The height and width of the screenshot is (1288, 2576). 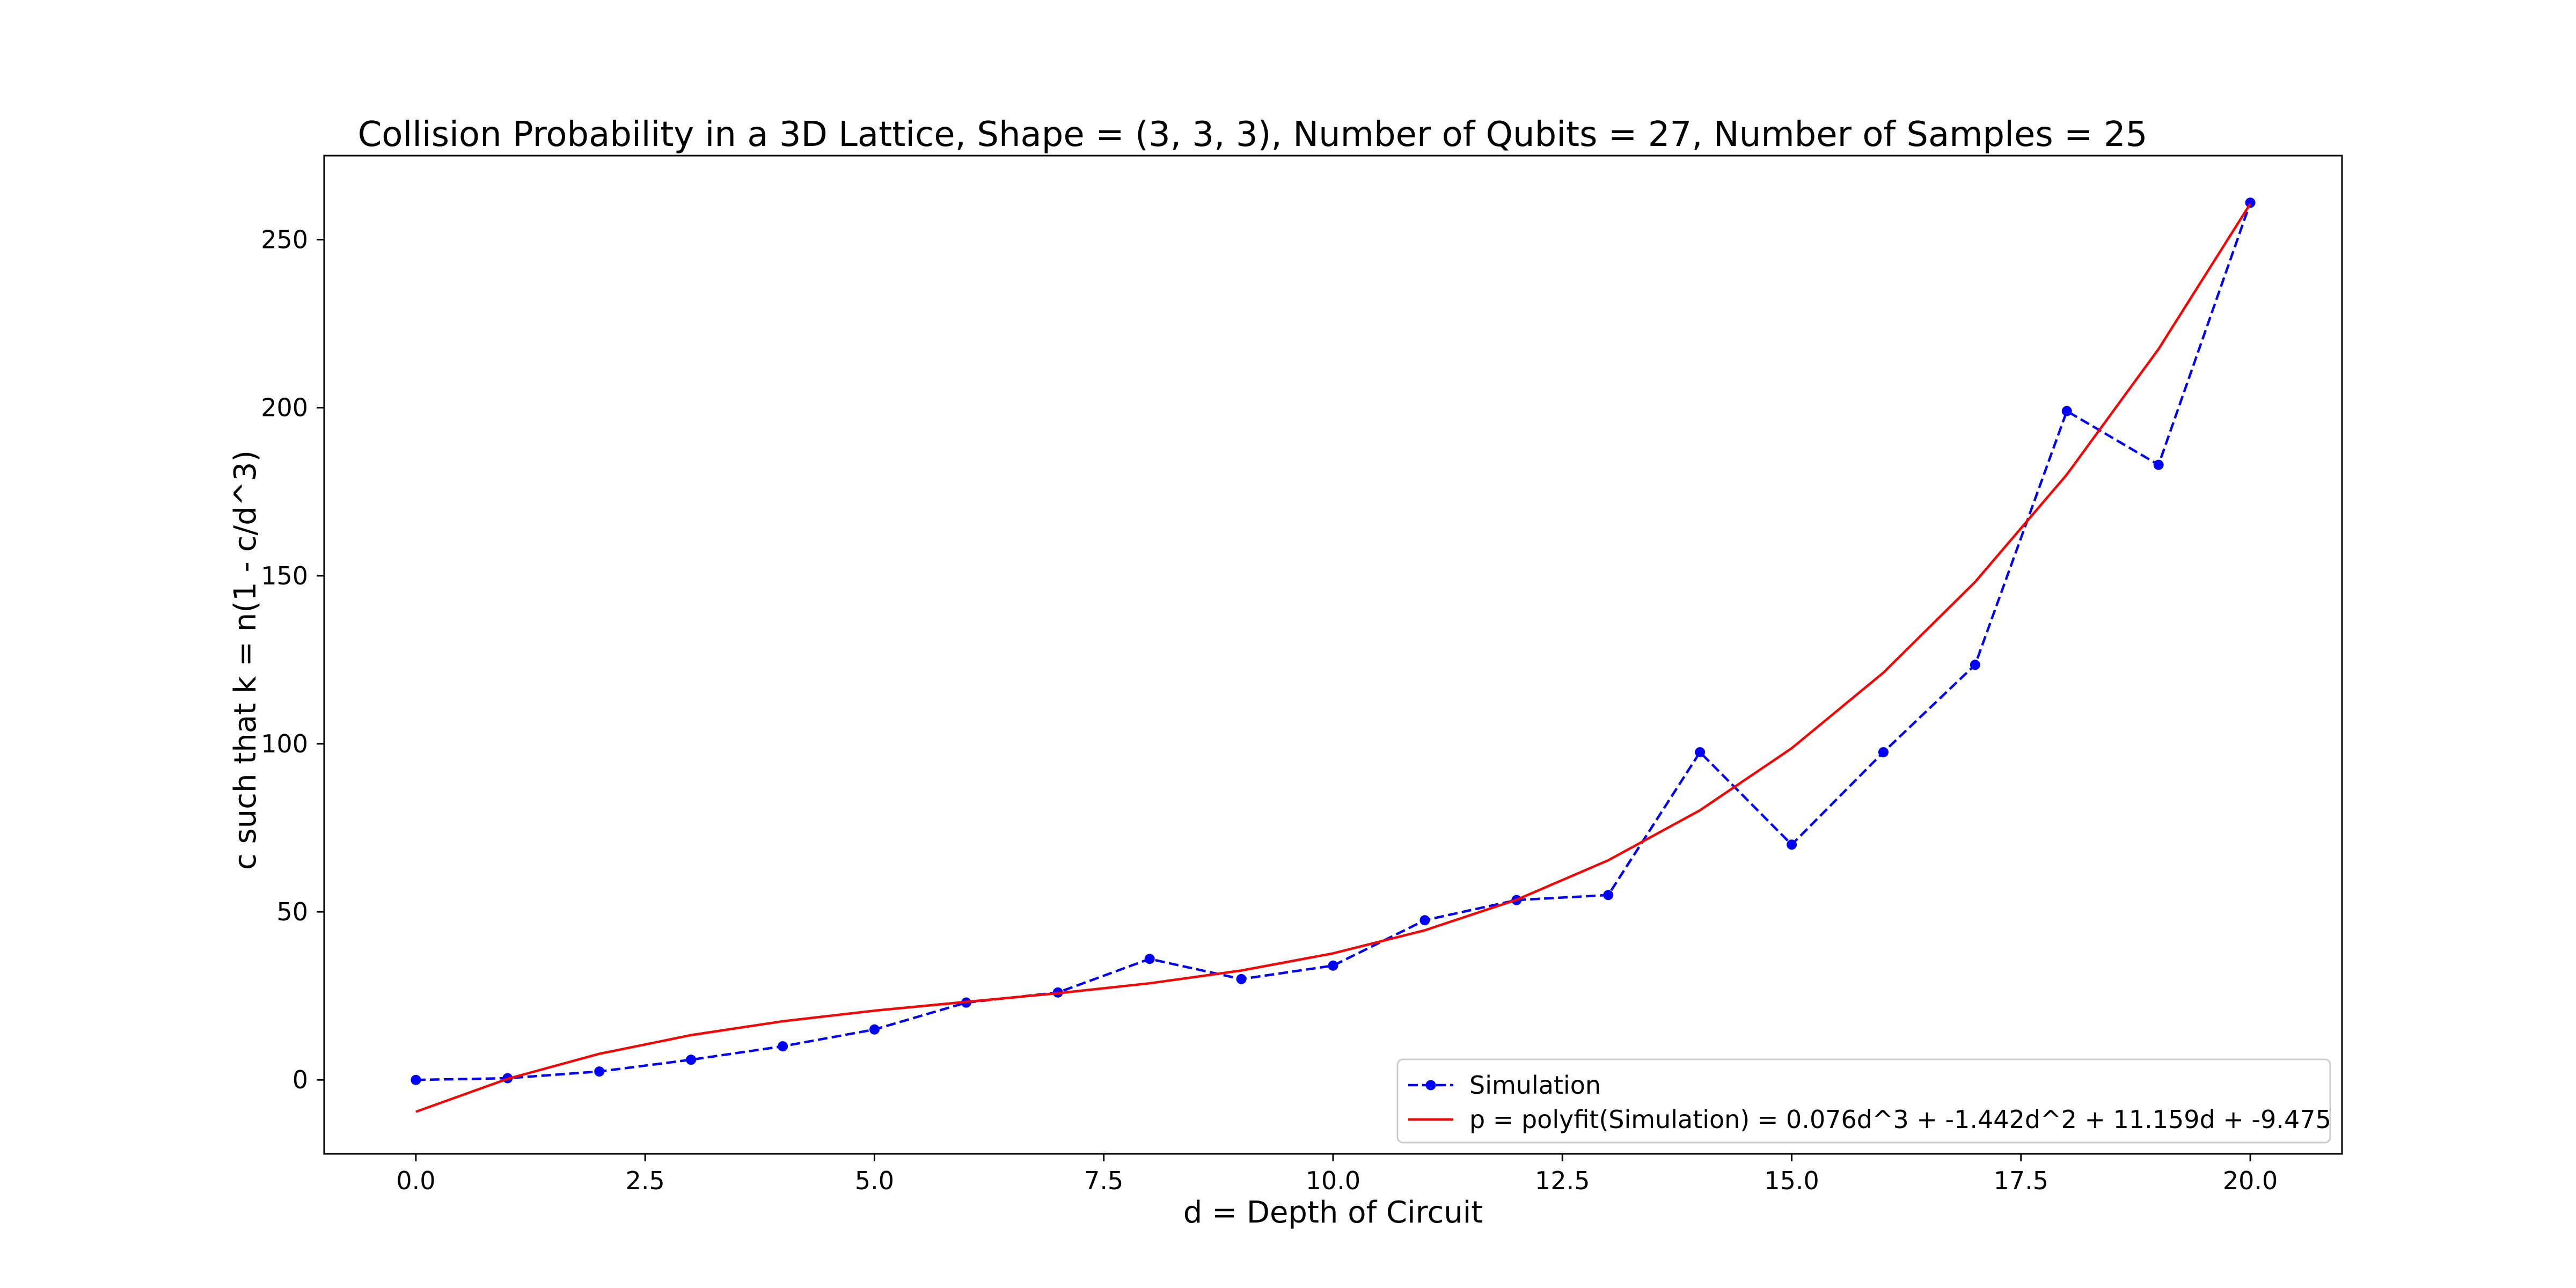 What do you see at coordinates (284, 239) in the screenshot?
I see `y-tick-label: 250` at bounding box center [284, 239].